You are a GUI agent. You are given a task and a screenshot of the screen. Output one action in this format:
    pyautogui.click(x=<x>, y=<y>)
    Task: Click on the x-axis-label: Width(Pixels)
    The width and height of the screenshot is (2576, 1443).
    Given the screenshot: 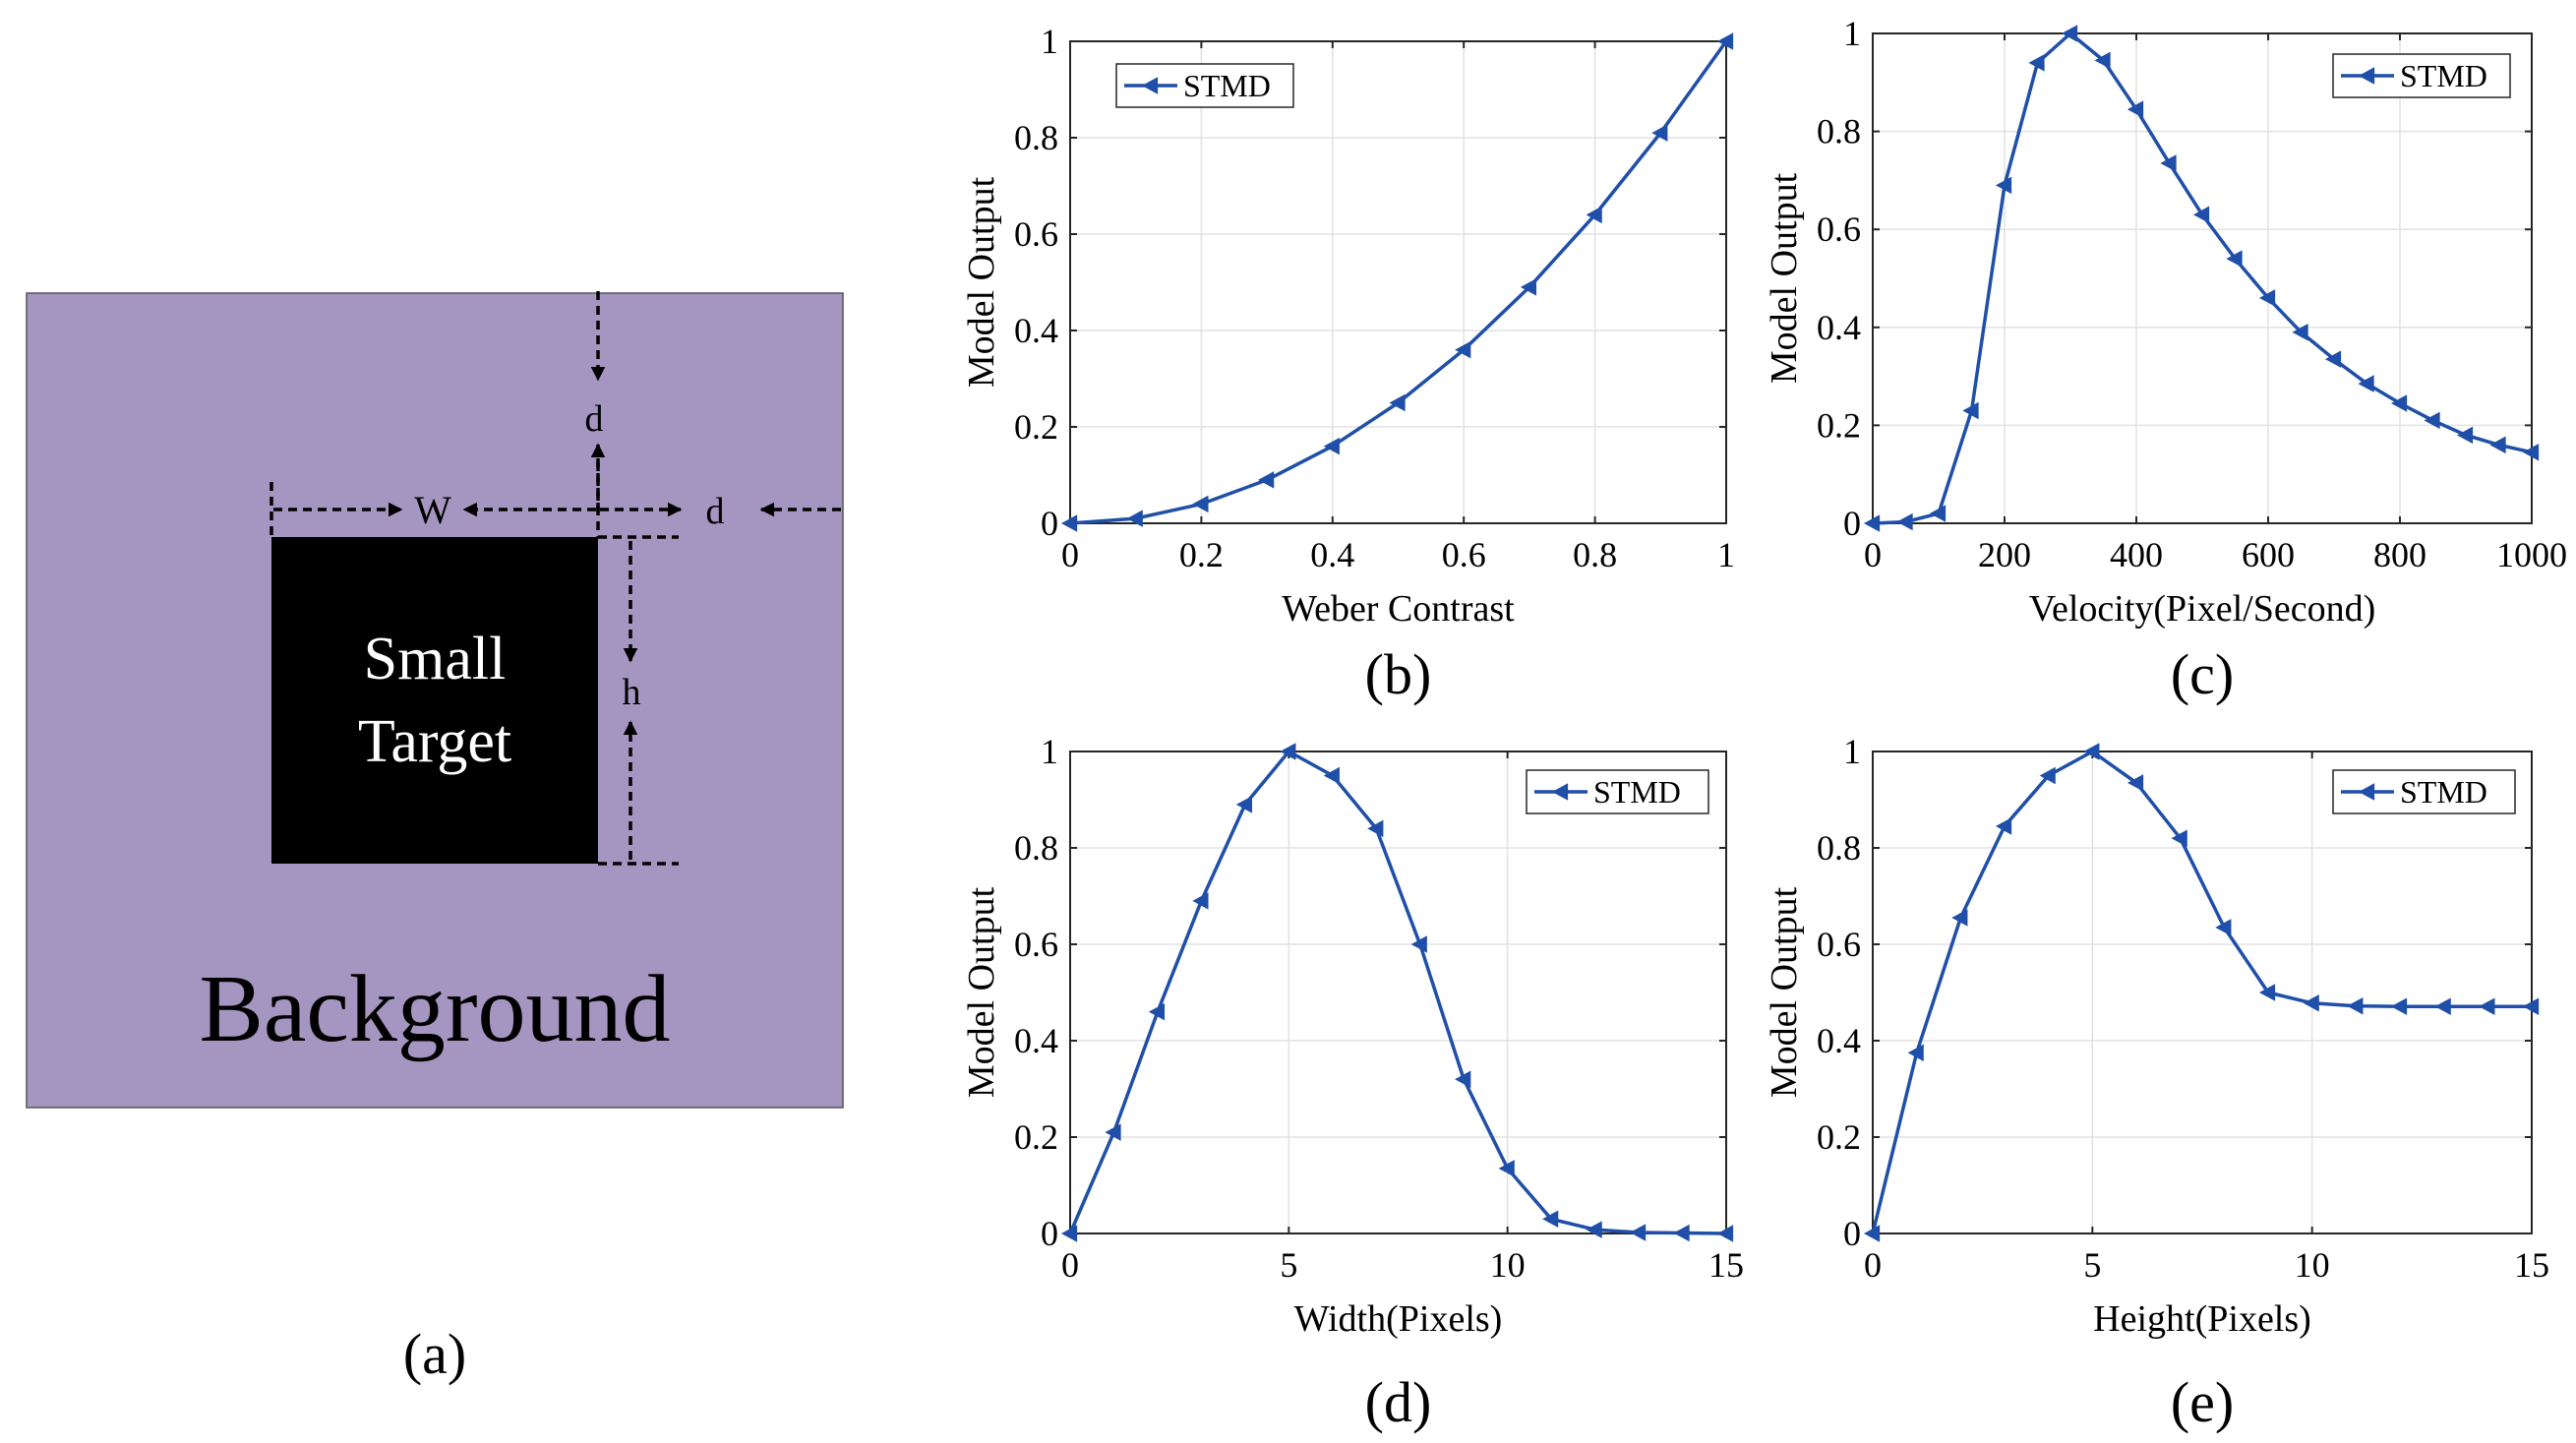 What is the action you would take?
    pyautogui.click(x=1398, y=1319)
    